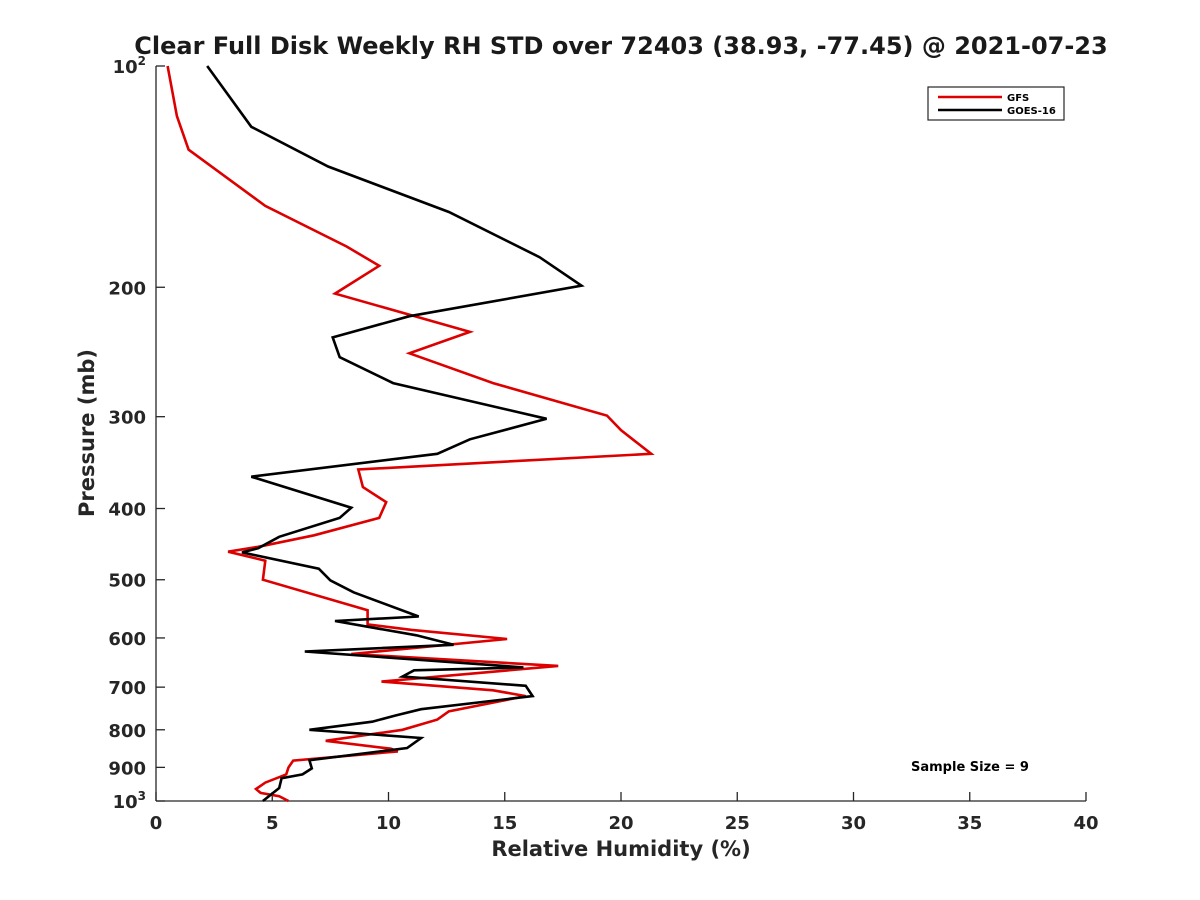 This screenshot has width=1200, height=900. I want to click on sample-size-annotation: Sample Size = 9, so click(970, 767).